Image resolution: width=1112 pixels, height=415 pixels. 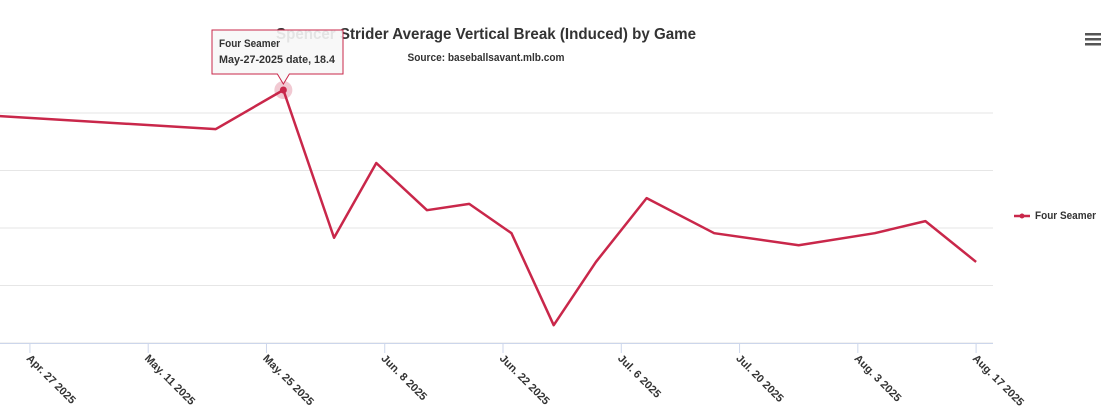 What do you see at coordinates (998, 381) in the screenshot?
I see `x-tick-label: Aug. 17 2025` at bounding box center [998, 381].